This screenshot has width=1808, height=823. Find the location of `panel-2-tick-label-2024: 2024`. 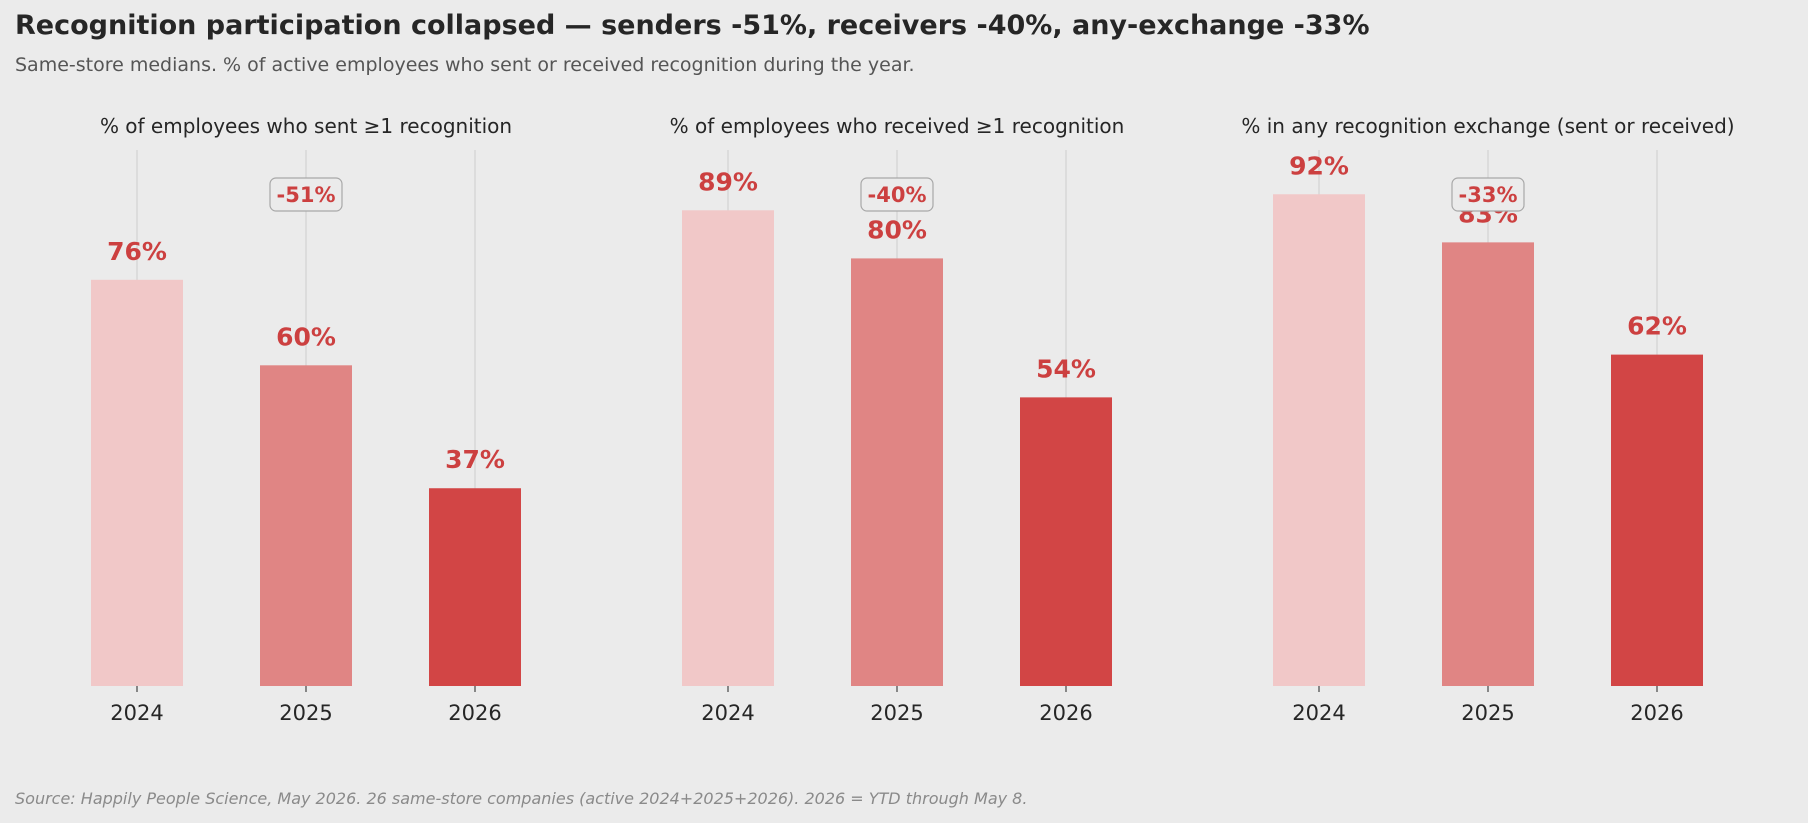

panel-2-tick-label-2024: 2024 is located at coordinates (727, 713).